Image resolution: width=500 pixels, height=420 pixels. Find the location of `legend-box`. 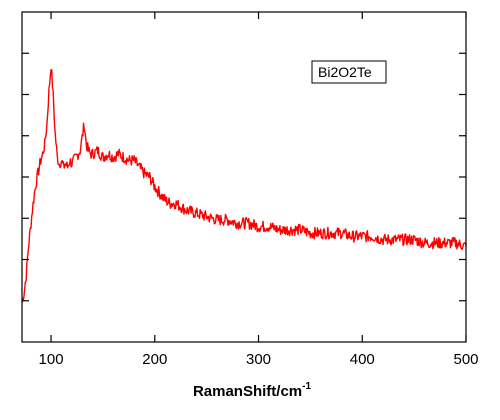

legend-box is located at coordinates (349, 72).